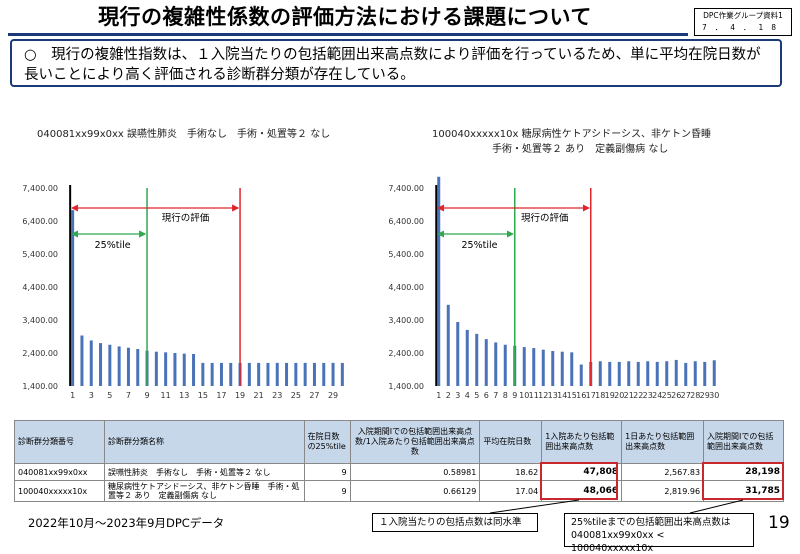  I want to click on x-tick-label: 23, so click(277, 395).